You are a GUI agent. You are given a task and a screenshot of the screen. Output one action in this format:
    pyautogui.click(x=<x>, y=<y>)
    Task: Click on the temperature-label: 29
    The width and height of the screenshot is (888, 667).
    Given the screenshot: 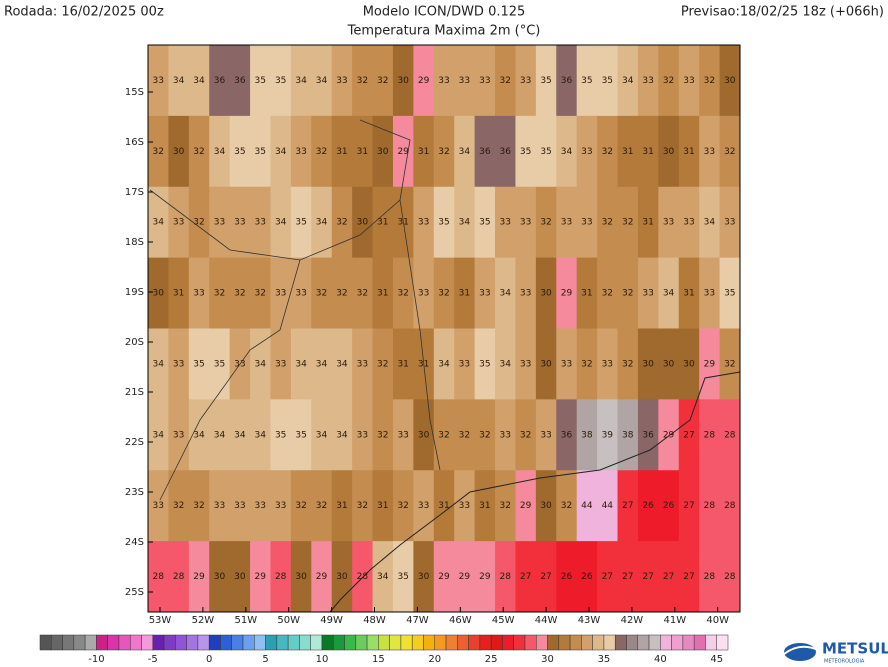 What is the action you would take?
    pyautogui.click(x=567, y=294)
    